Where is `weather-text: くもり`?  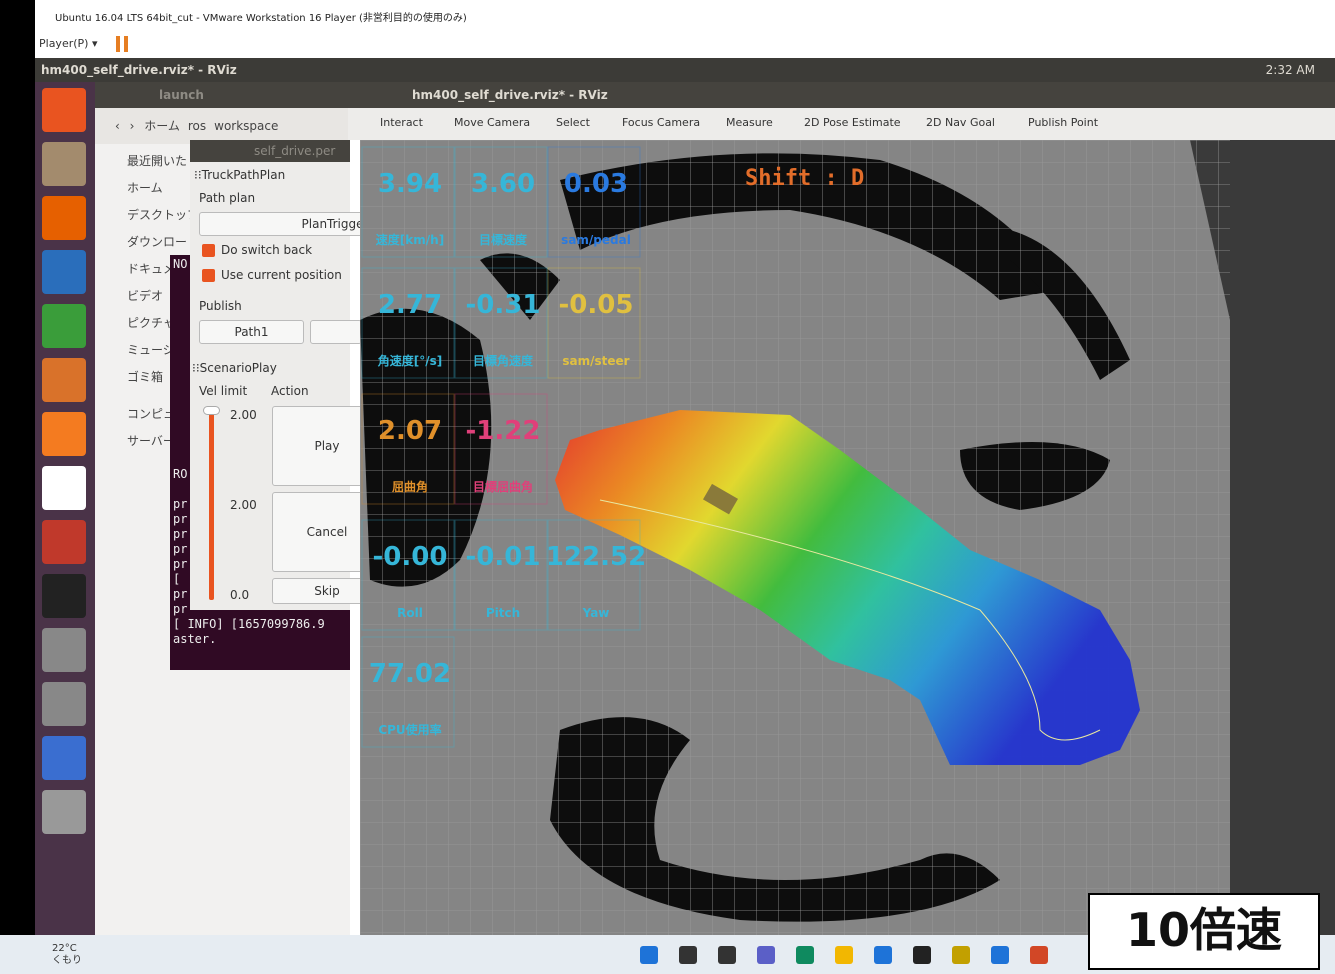 weather-text: くもり is located at coordinates (67, 960).